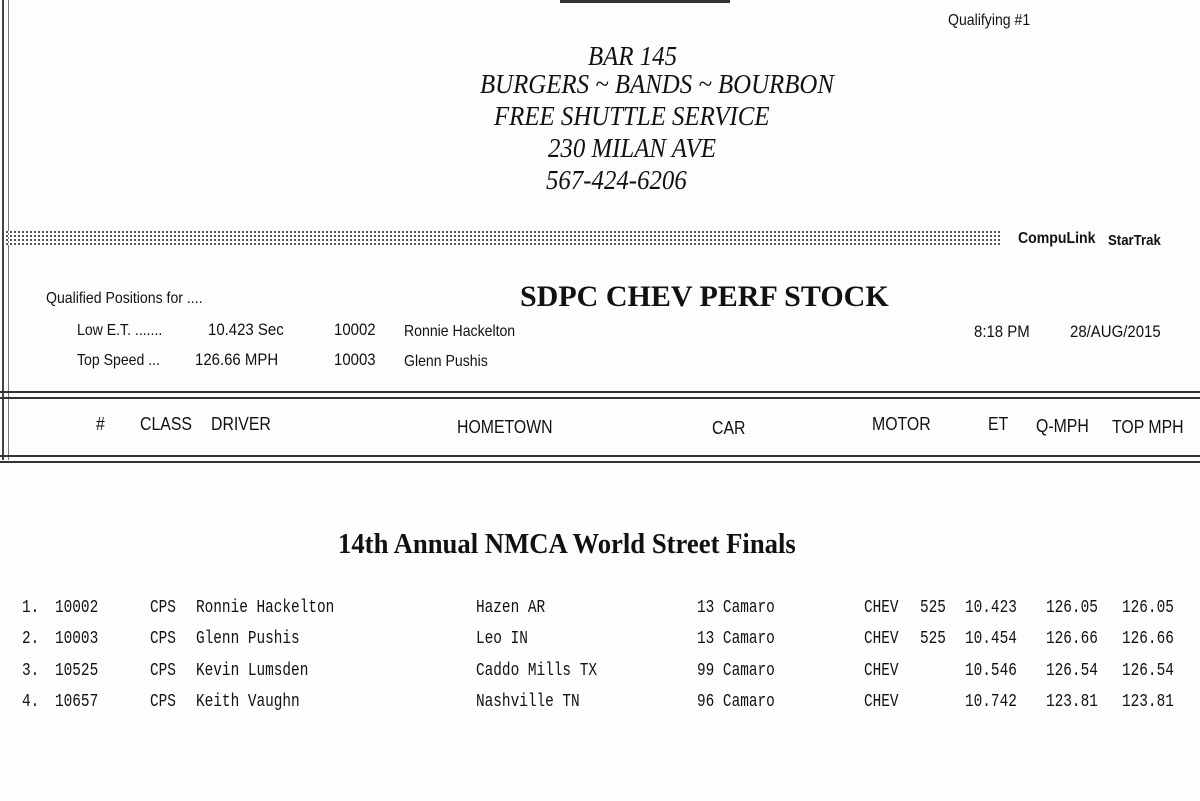  I want to click on ad-line-5: 567-424-6206, so click(616, 180).